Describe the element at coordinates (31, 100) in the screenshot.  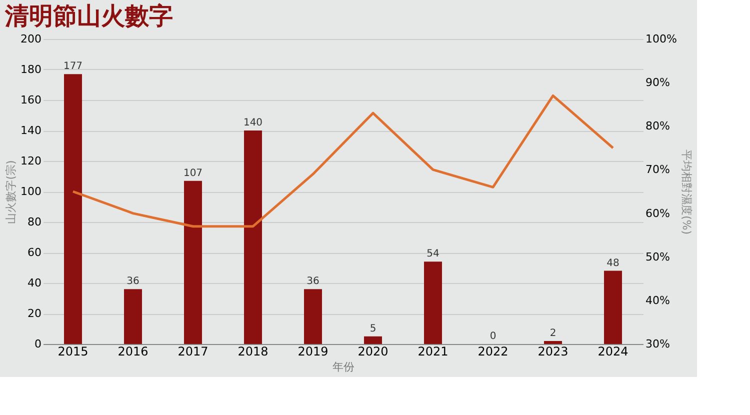
I see `y-tick-label: 160` at that location.